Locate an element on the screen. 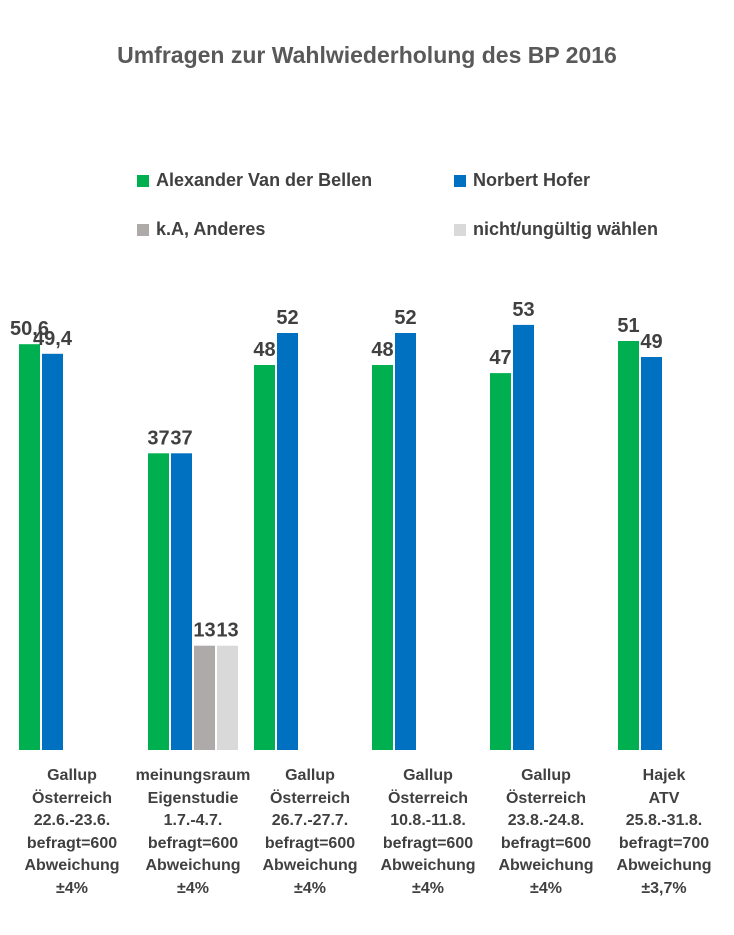 Image resolution: width=734 pixels, height=935 pixels. legend-label: Norbert Hofer is located at coordinates (532, 180).